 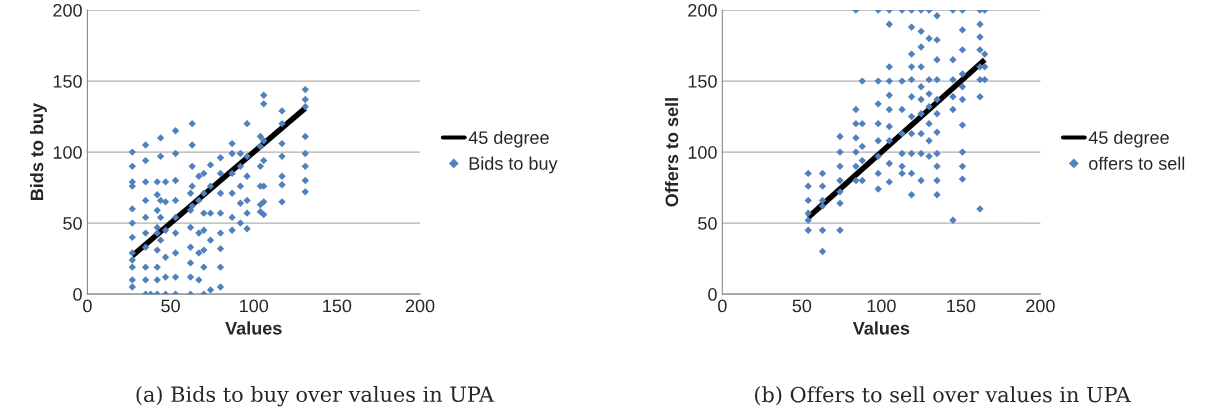 What do you see at coordinates (943, 396) in the screenshot?
I see `text: (b) Offers to sell over values in UPA` at bounding box center [943, 396].